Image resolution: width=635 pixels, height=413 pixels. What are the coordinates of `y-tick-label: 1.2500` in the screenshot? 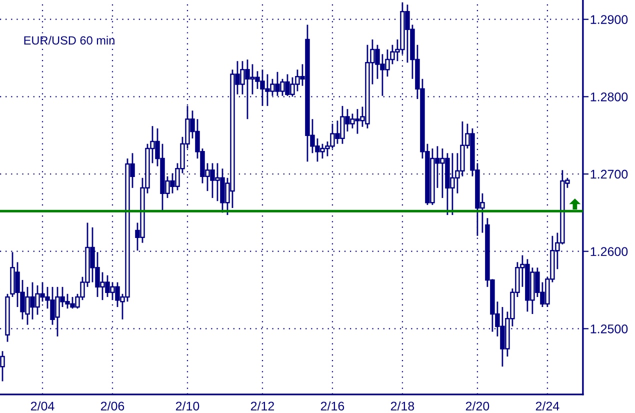 It's located at (609, 329).